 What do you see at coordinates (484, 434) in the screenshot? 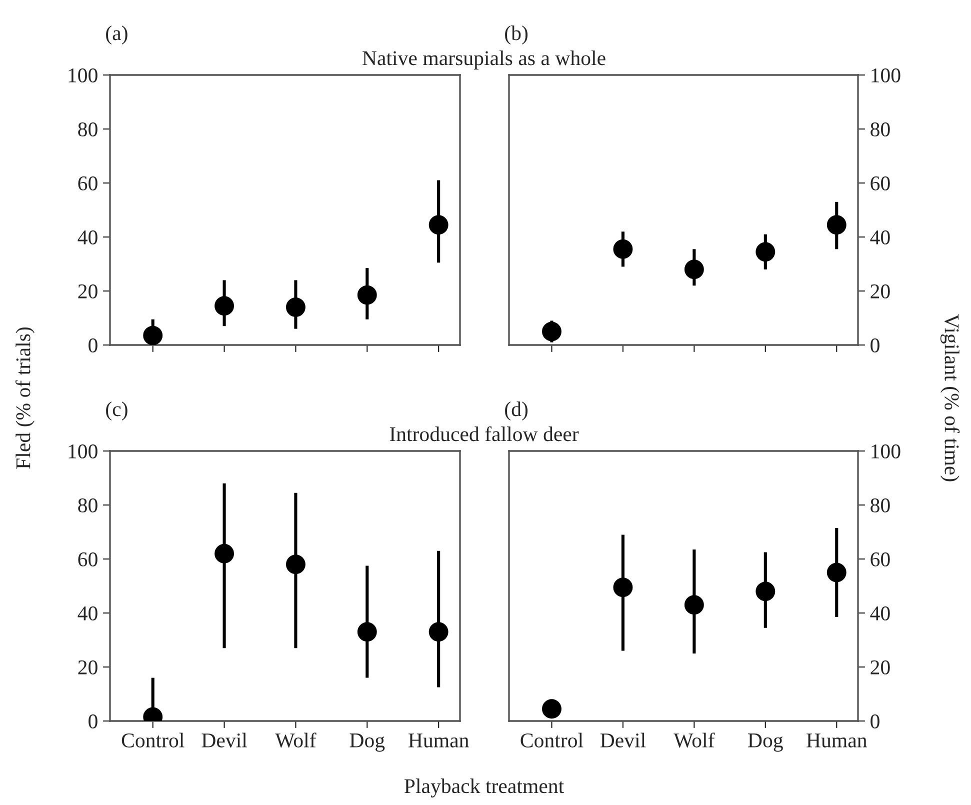
I see `chart-title: Introduced fallow deer` at bounding box center [484, 434].